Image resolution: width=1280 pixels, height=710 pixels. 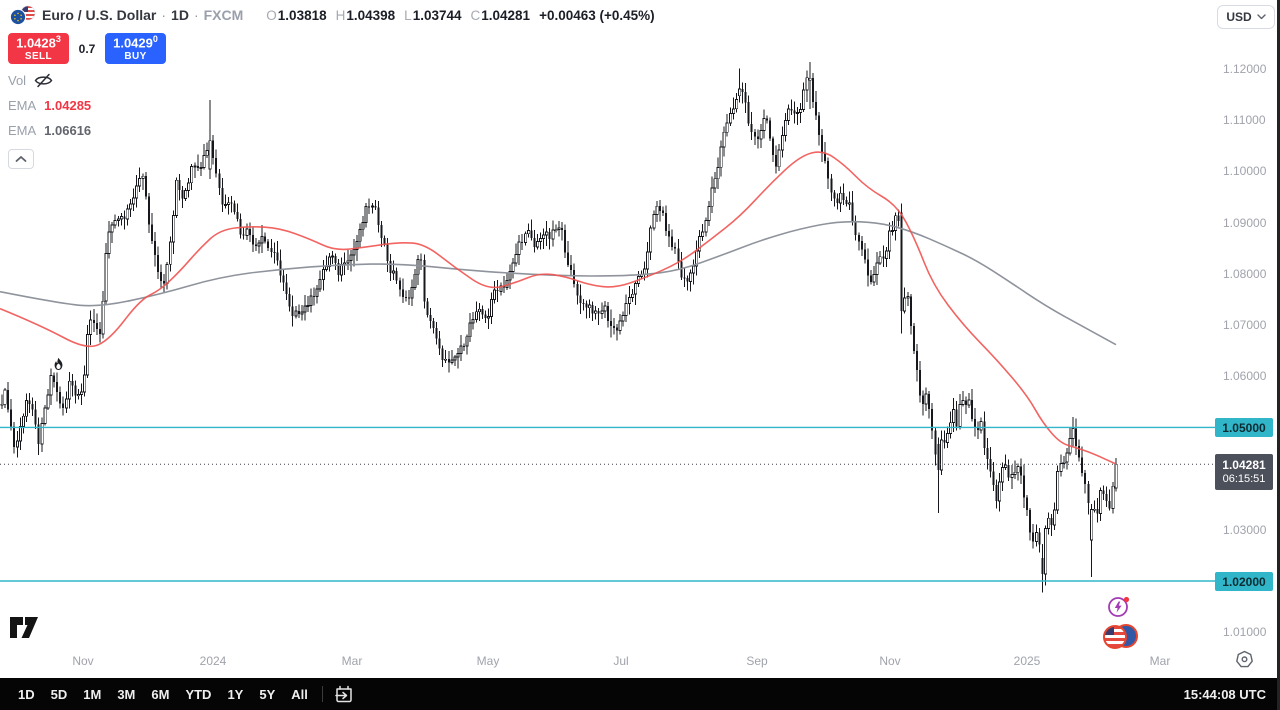 What do you see at coordinates (22, 105) in the screenshot?
I see `ema-fast-label: EMA` at bounding box center [22, 105].